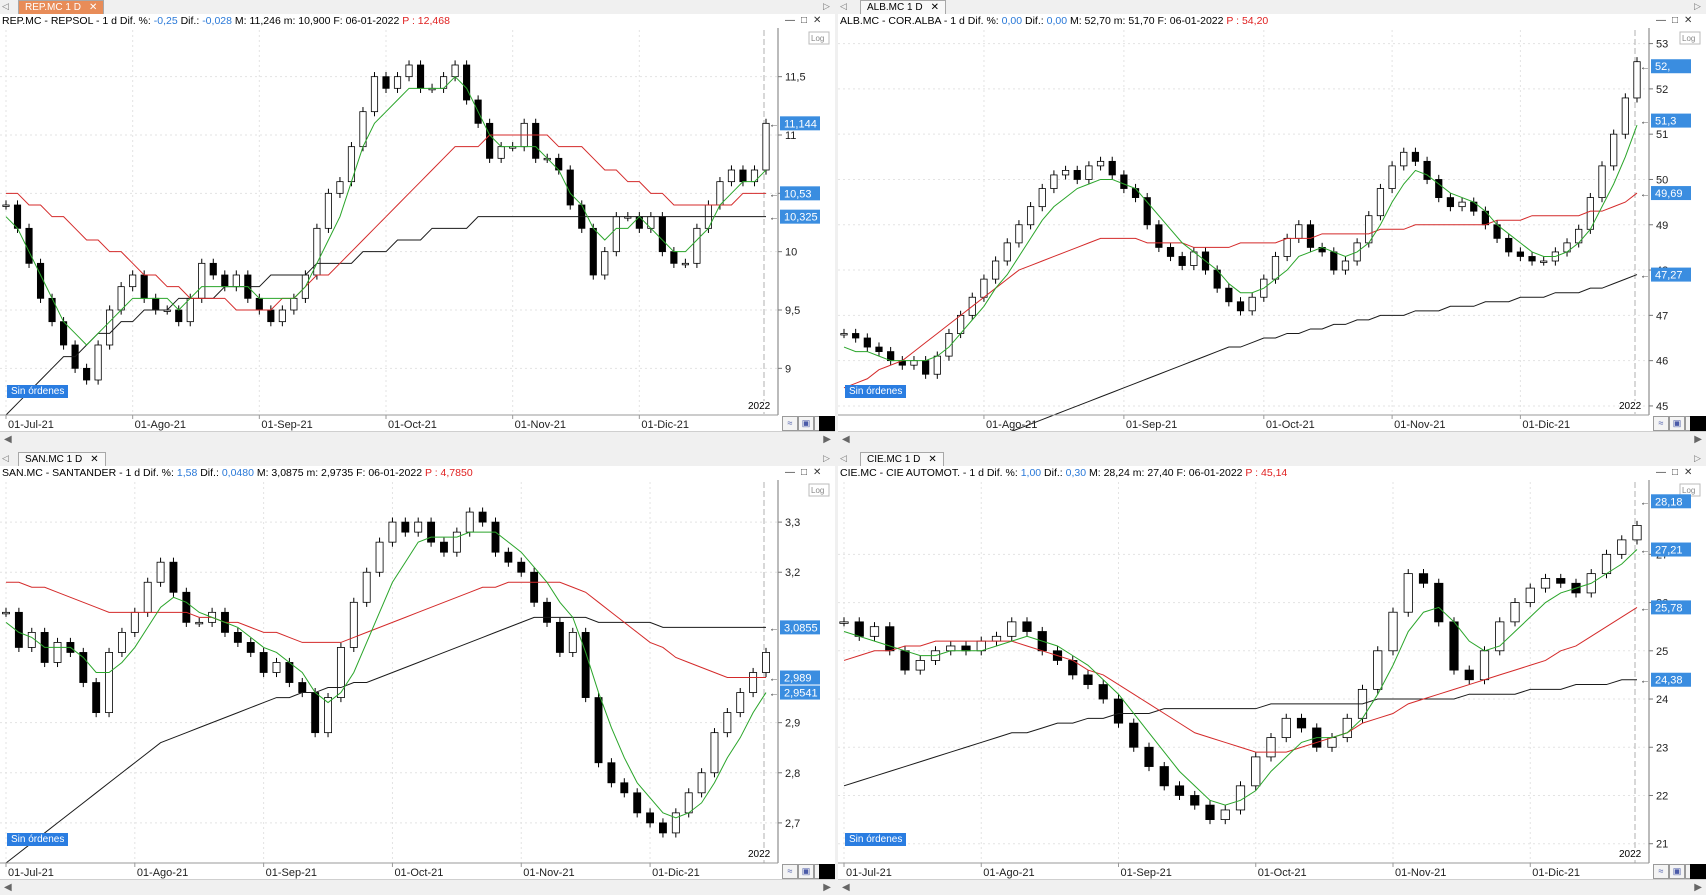  I want to click on window-controls: — □ ✕, so click(1677, 21).